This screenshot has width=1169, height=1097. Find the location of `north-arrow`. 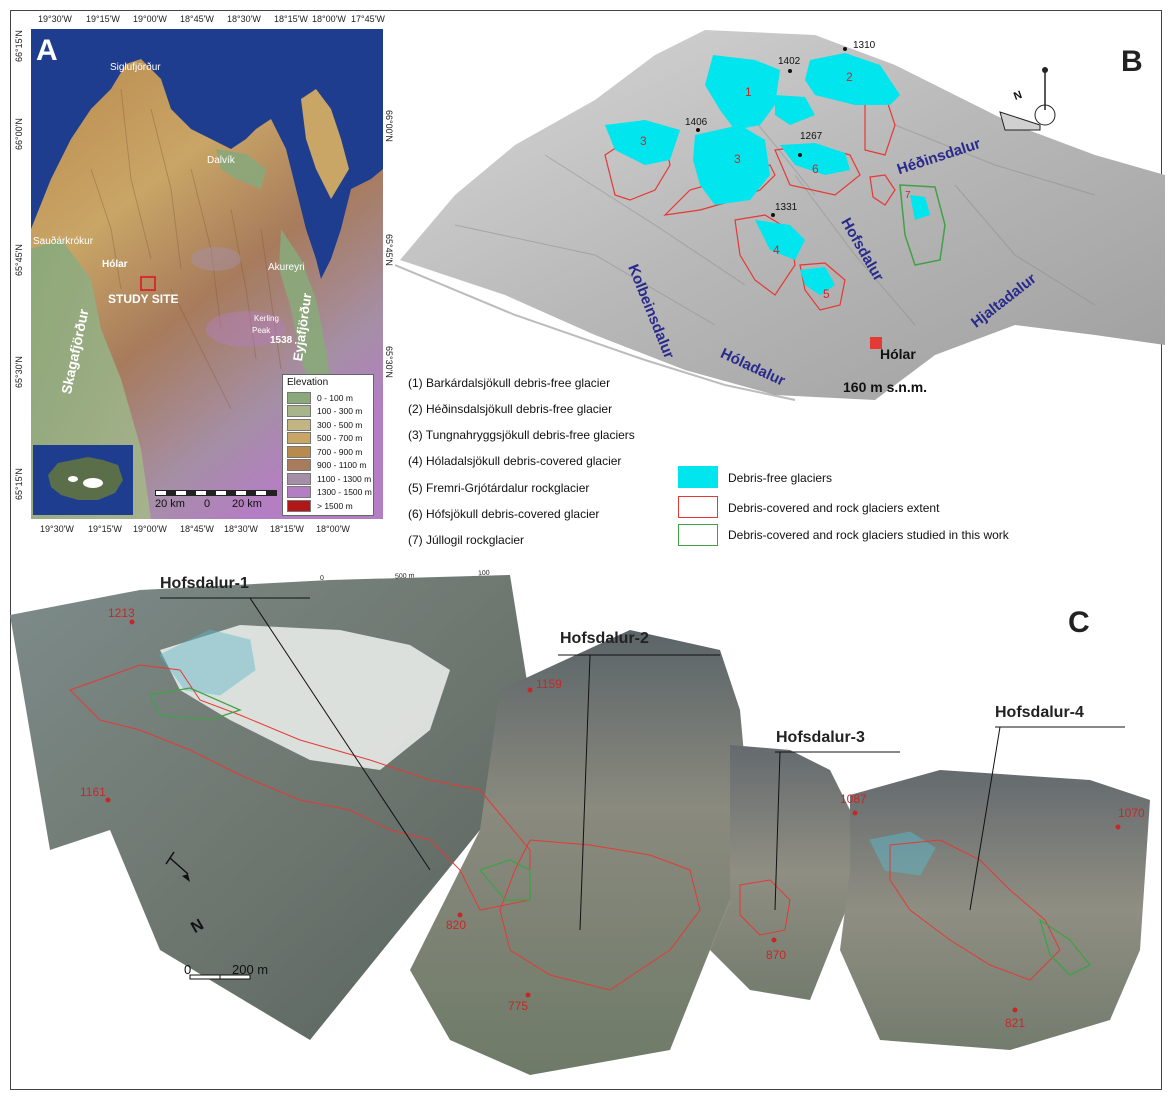

north-arrow is located at coordinates (177, 866).